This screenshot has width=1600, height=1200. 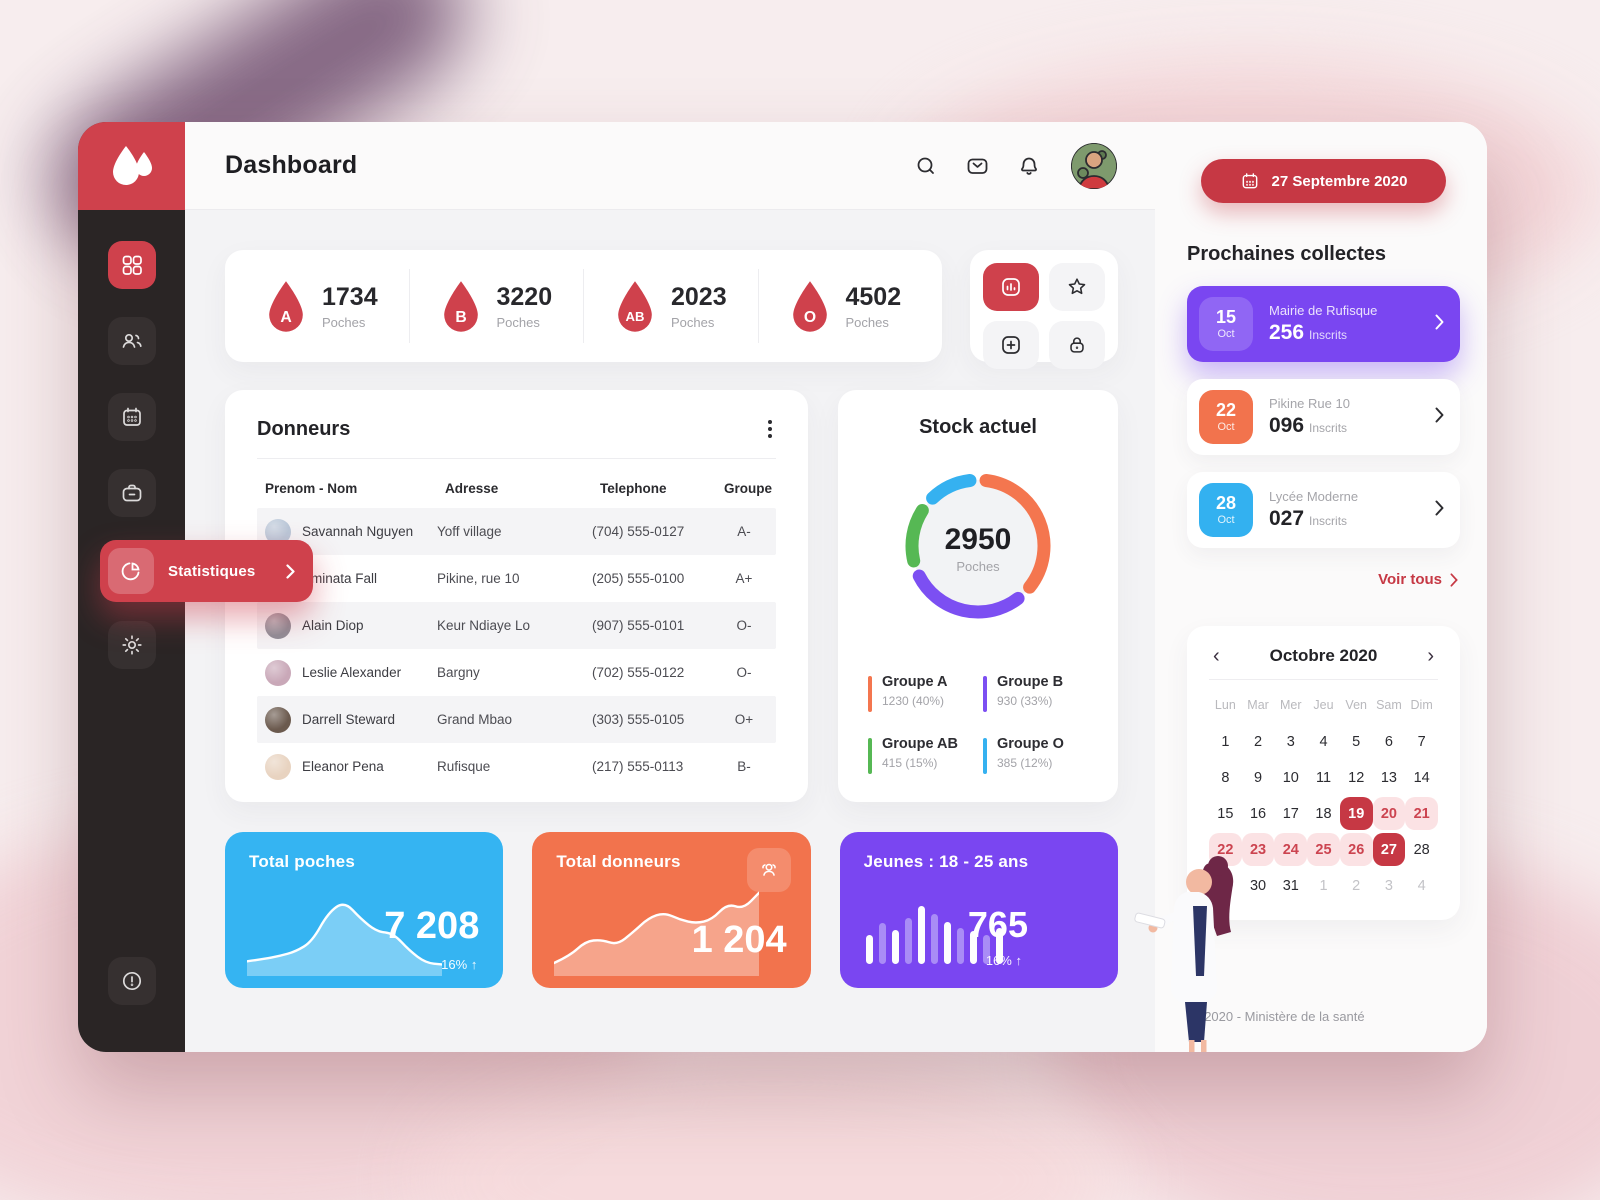 I want to click on star-icon, so click(x=1077, y=286).